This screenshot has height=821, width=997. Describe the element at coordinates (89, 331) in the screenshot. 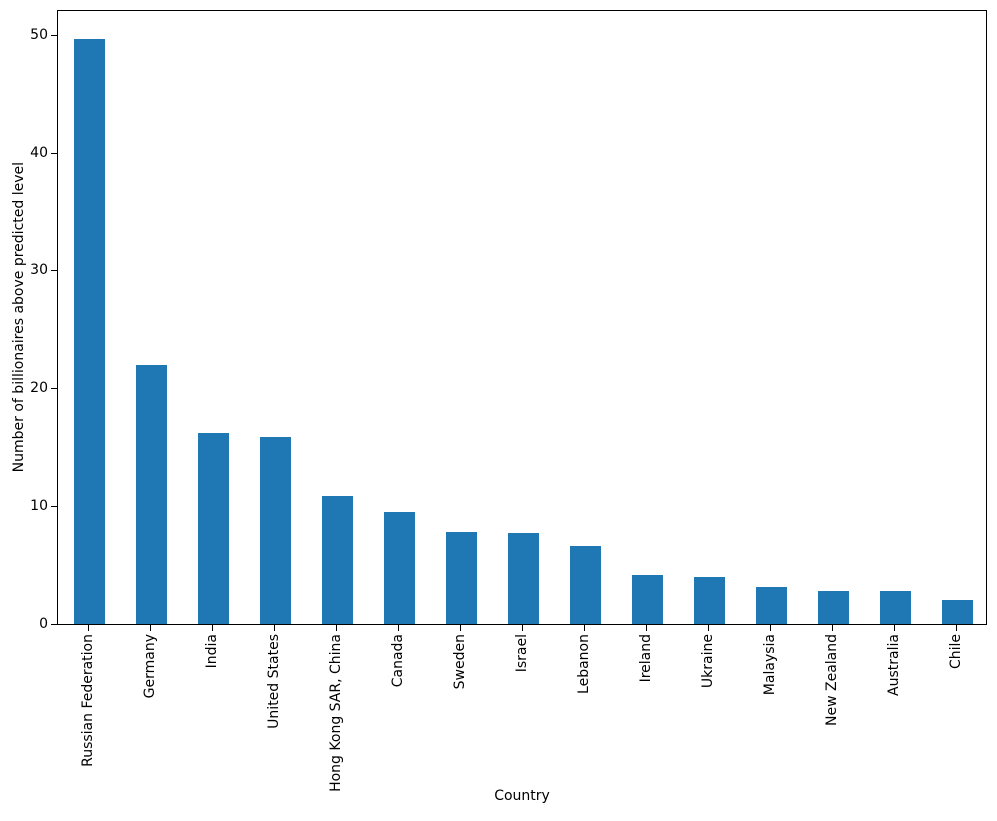

I see `bar-russian-federation` at that location.